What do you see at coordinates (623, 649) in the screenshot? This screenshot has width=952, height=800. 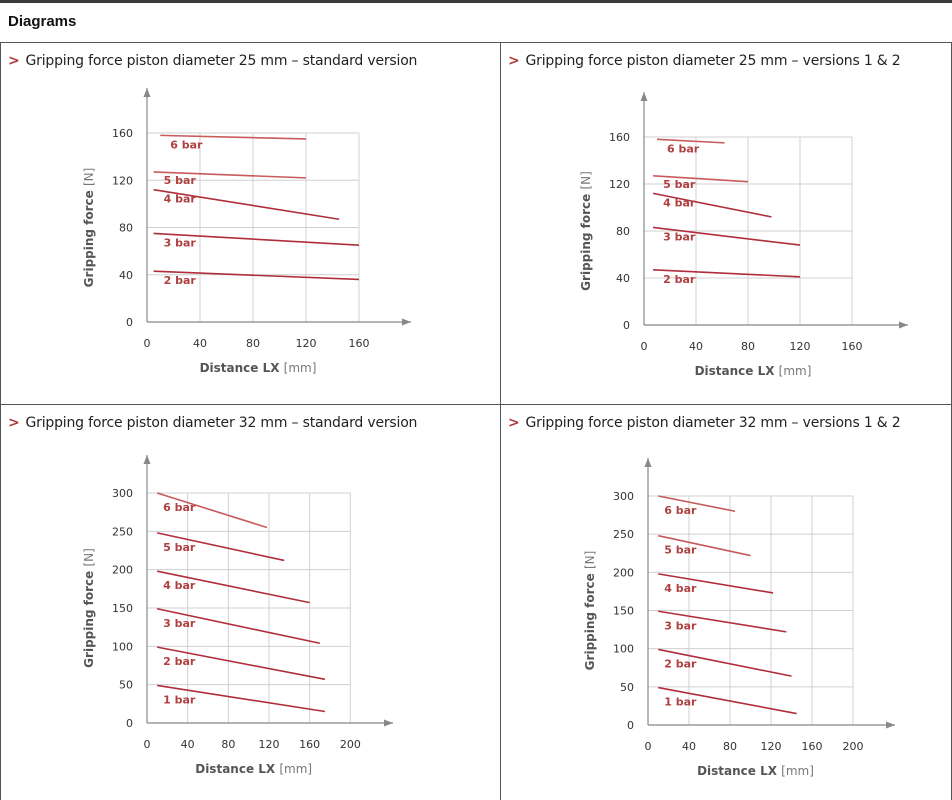 I see `y-tick-label: 100` at bounding box center [623, 649].